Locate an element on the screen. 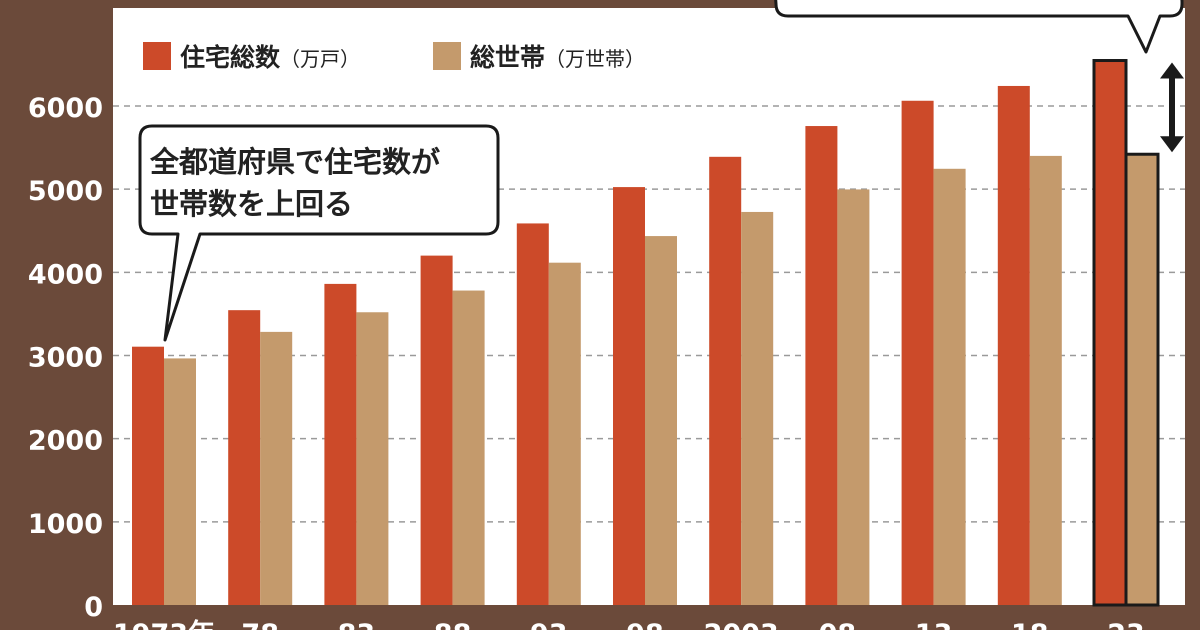 Image resolution: width=1200 pixels, height=630 pixels. x-tick-label: 78 is located at coordinates (260, 624).